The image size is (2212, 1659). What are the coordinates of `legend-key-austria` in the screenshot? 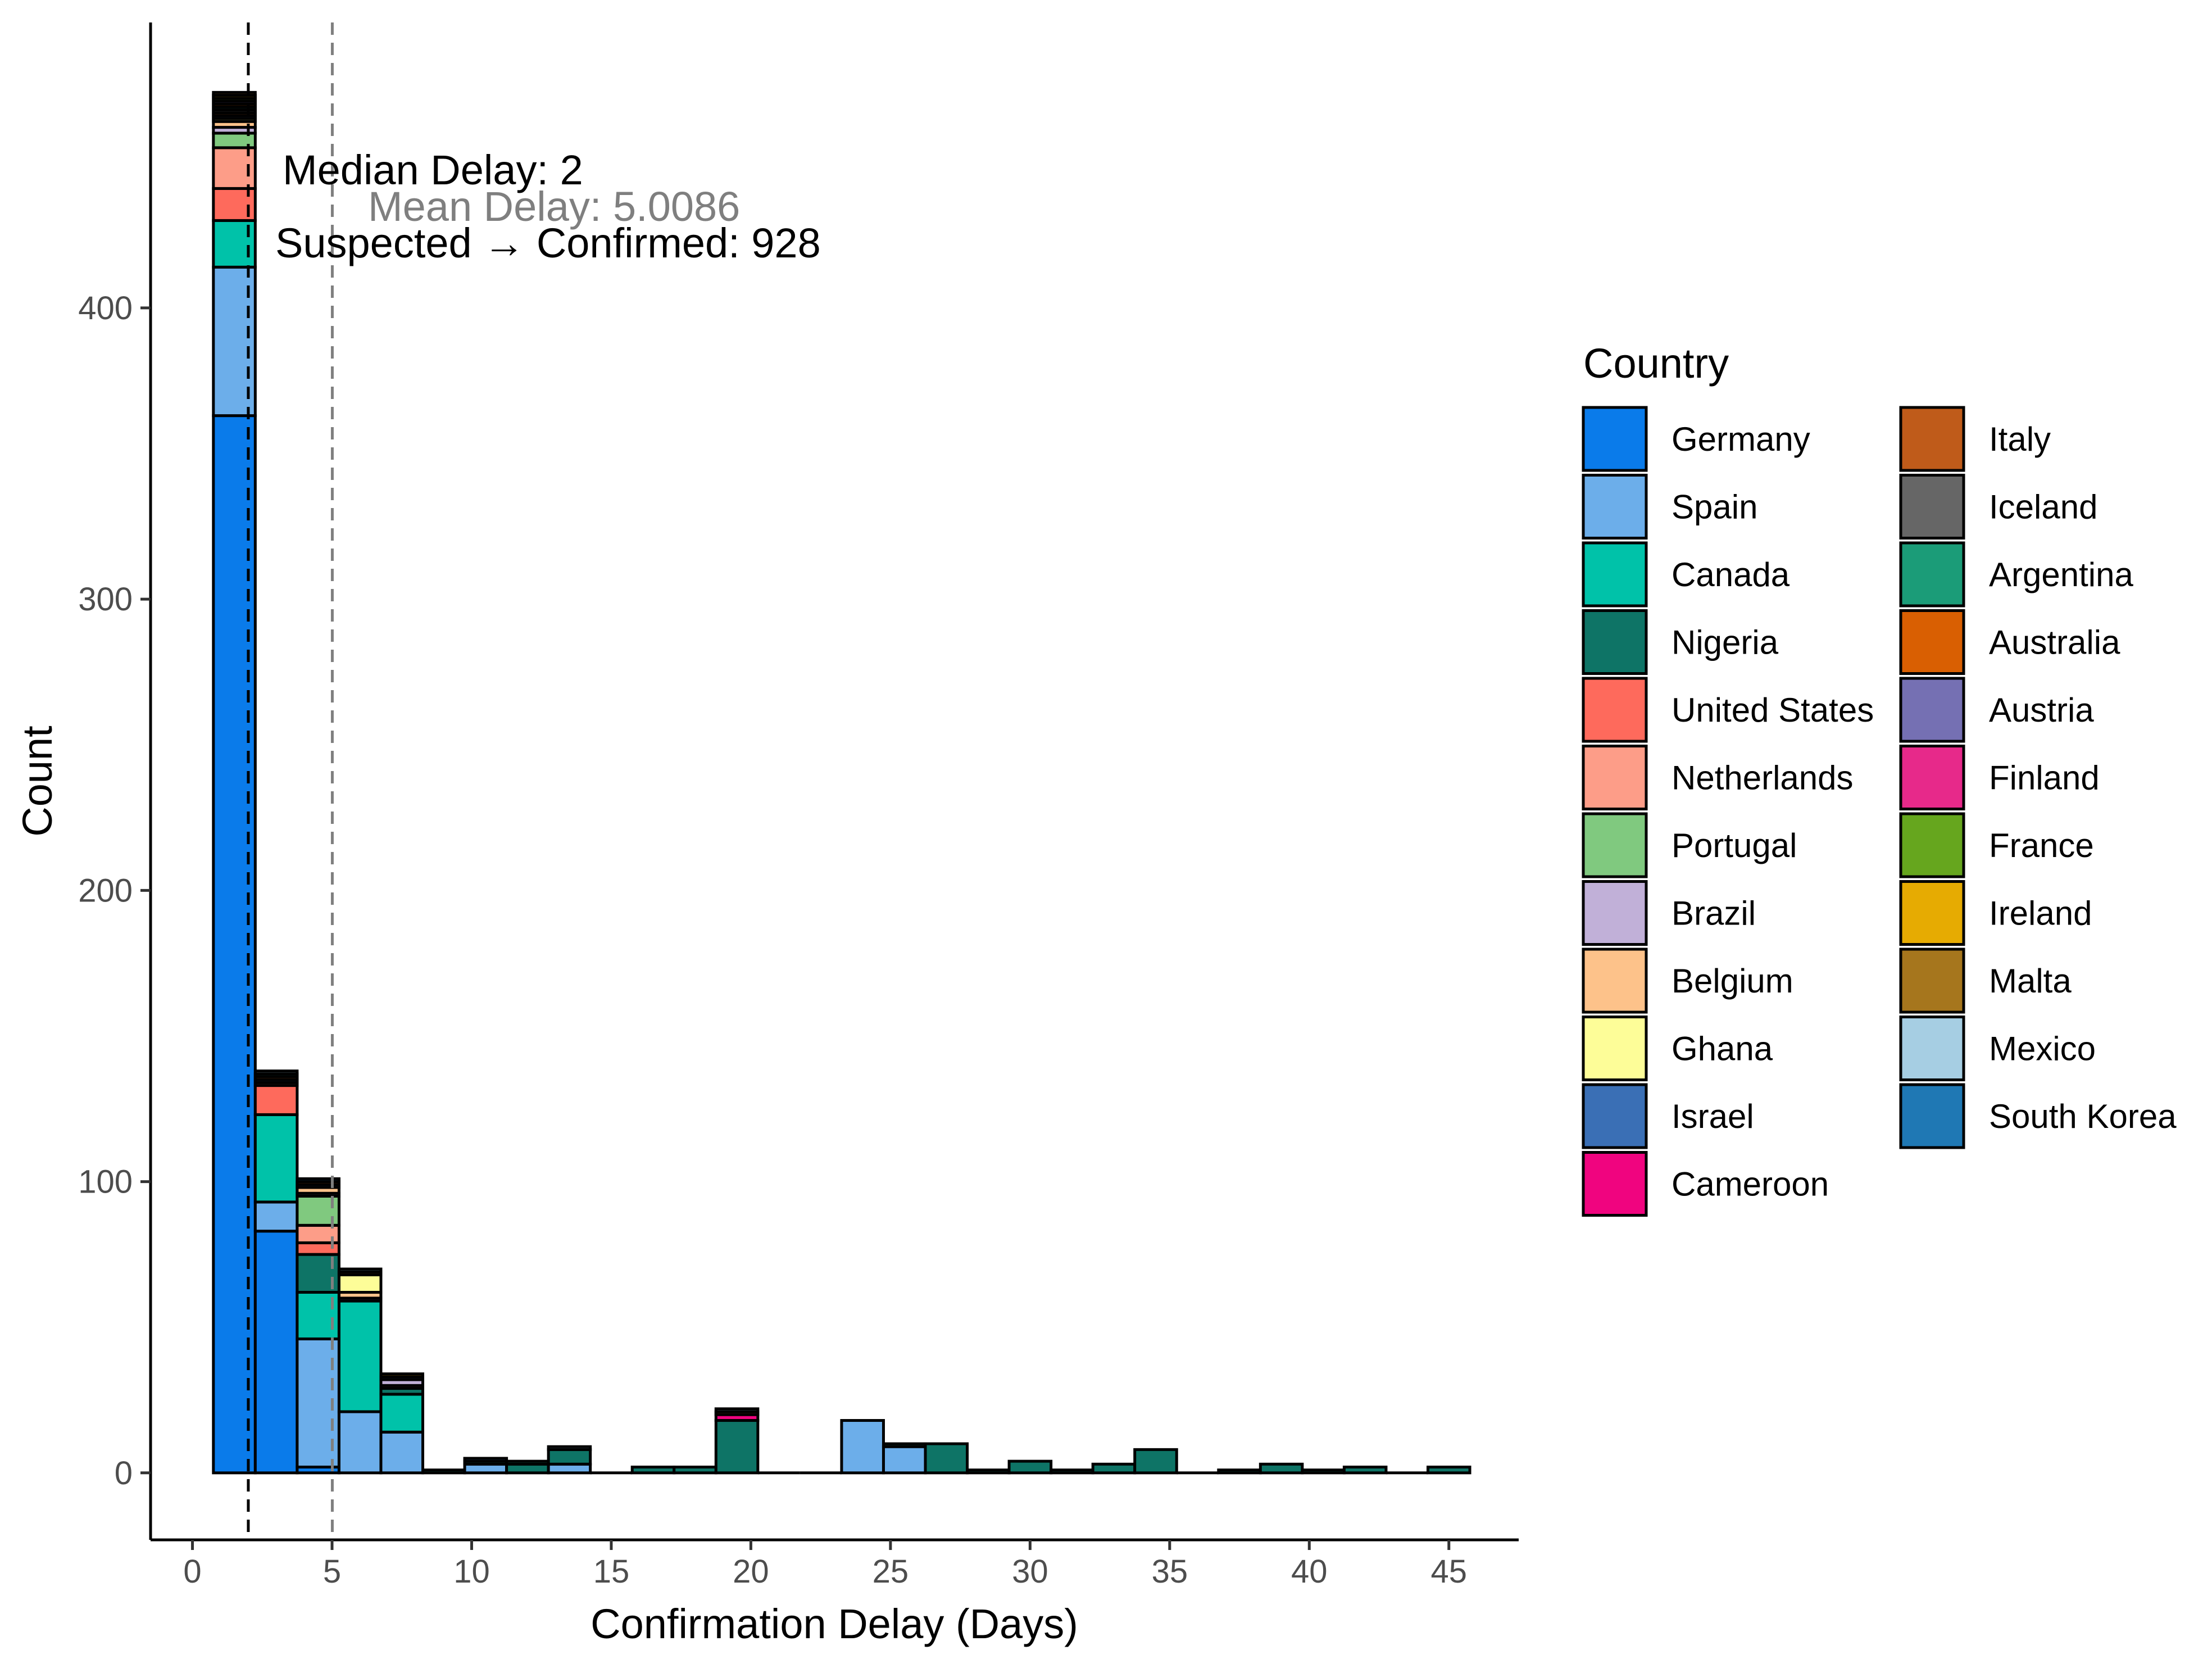 It's located at (1932, 710).